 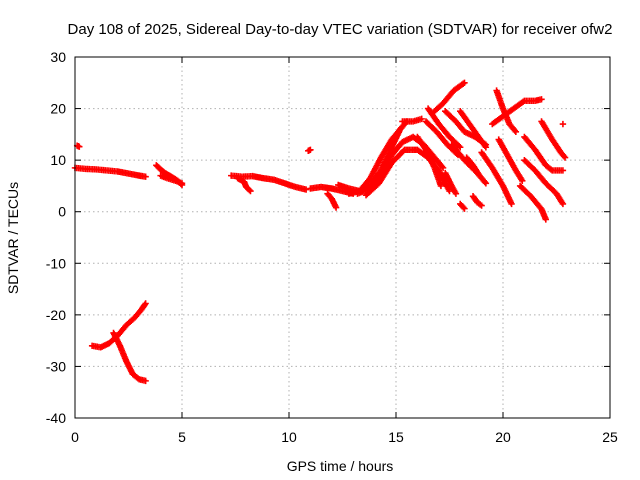 I want to click on series-trace-ae, so click(x=544, y=182).